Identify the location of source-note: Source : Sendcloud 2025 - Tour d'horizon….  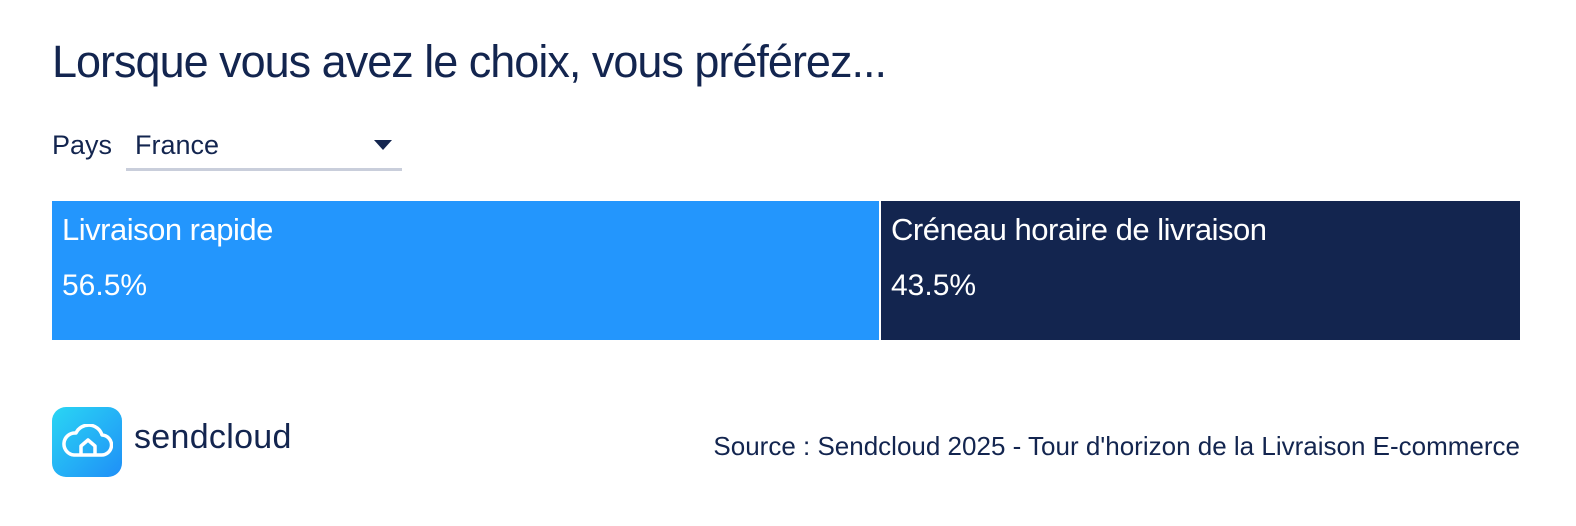
(1116, 446).